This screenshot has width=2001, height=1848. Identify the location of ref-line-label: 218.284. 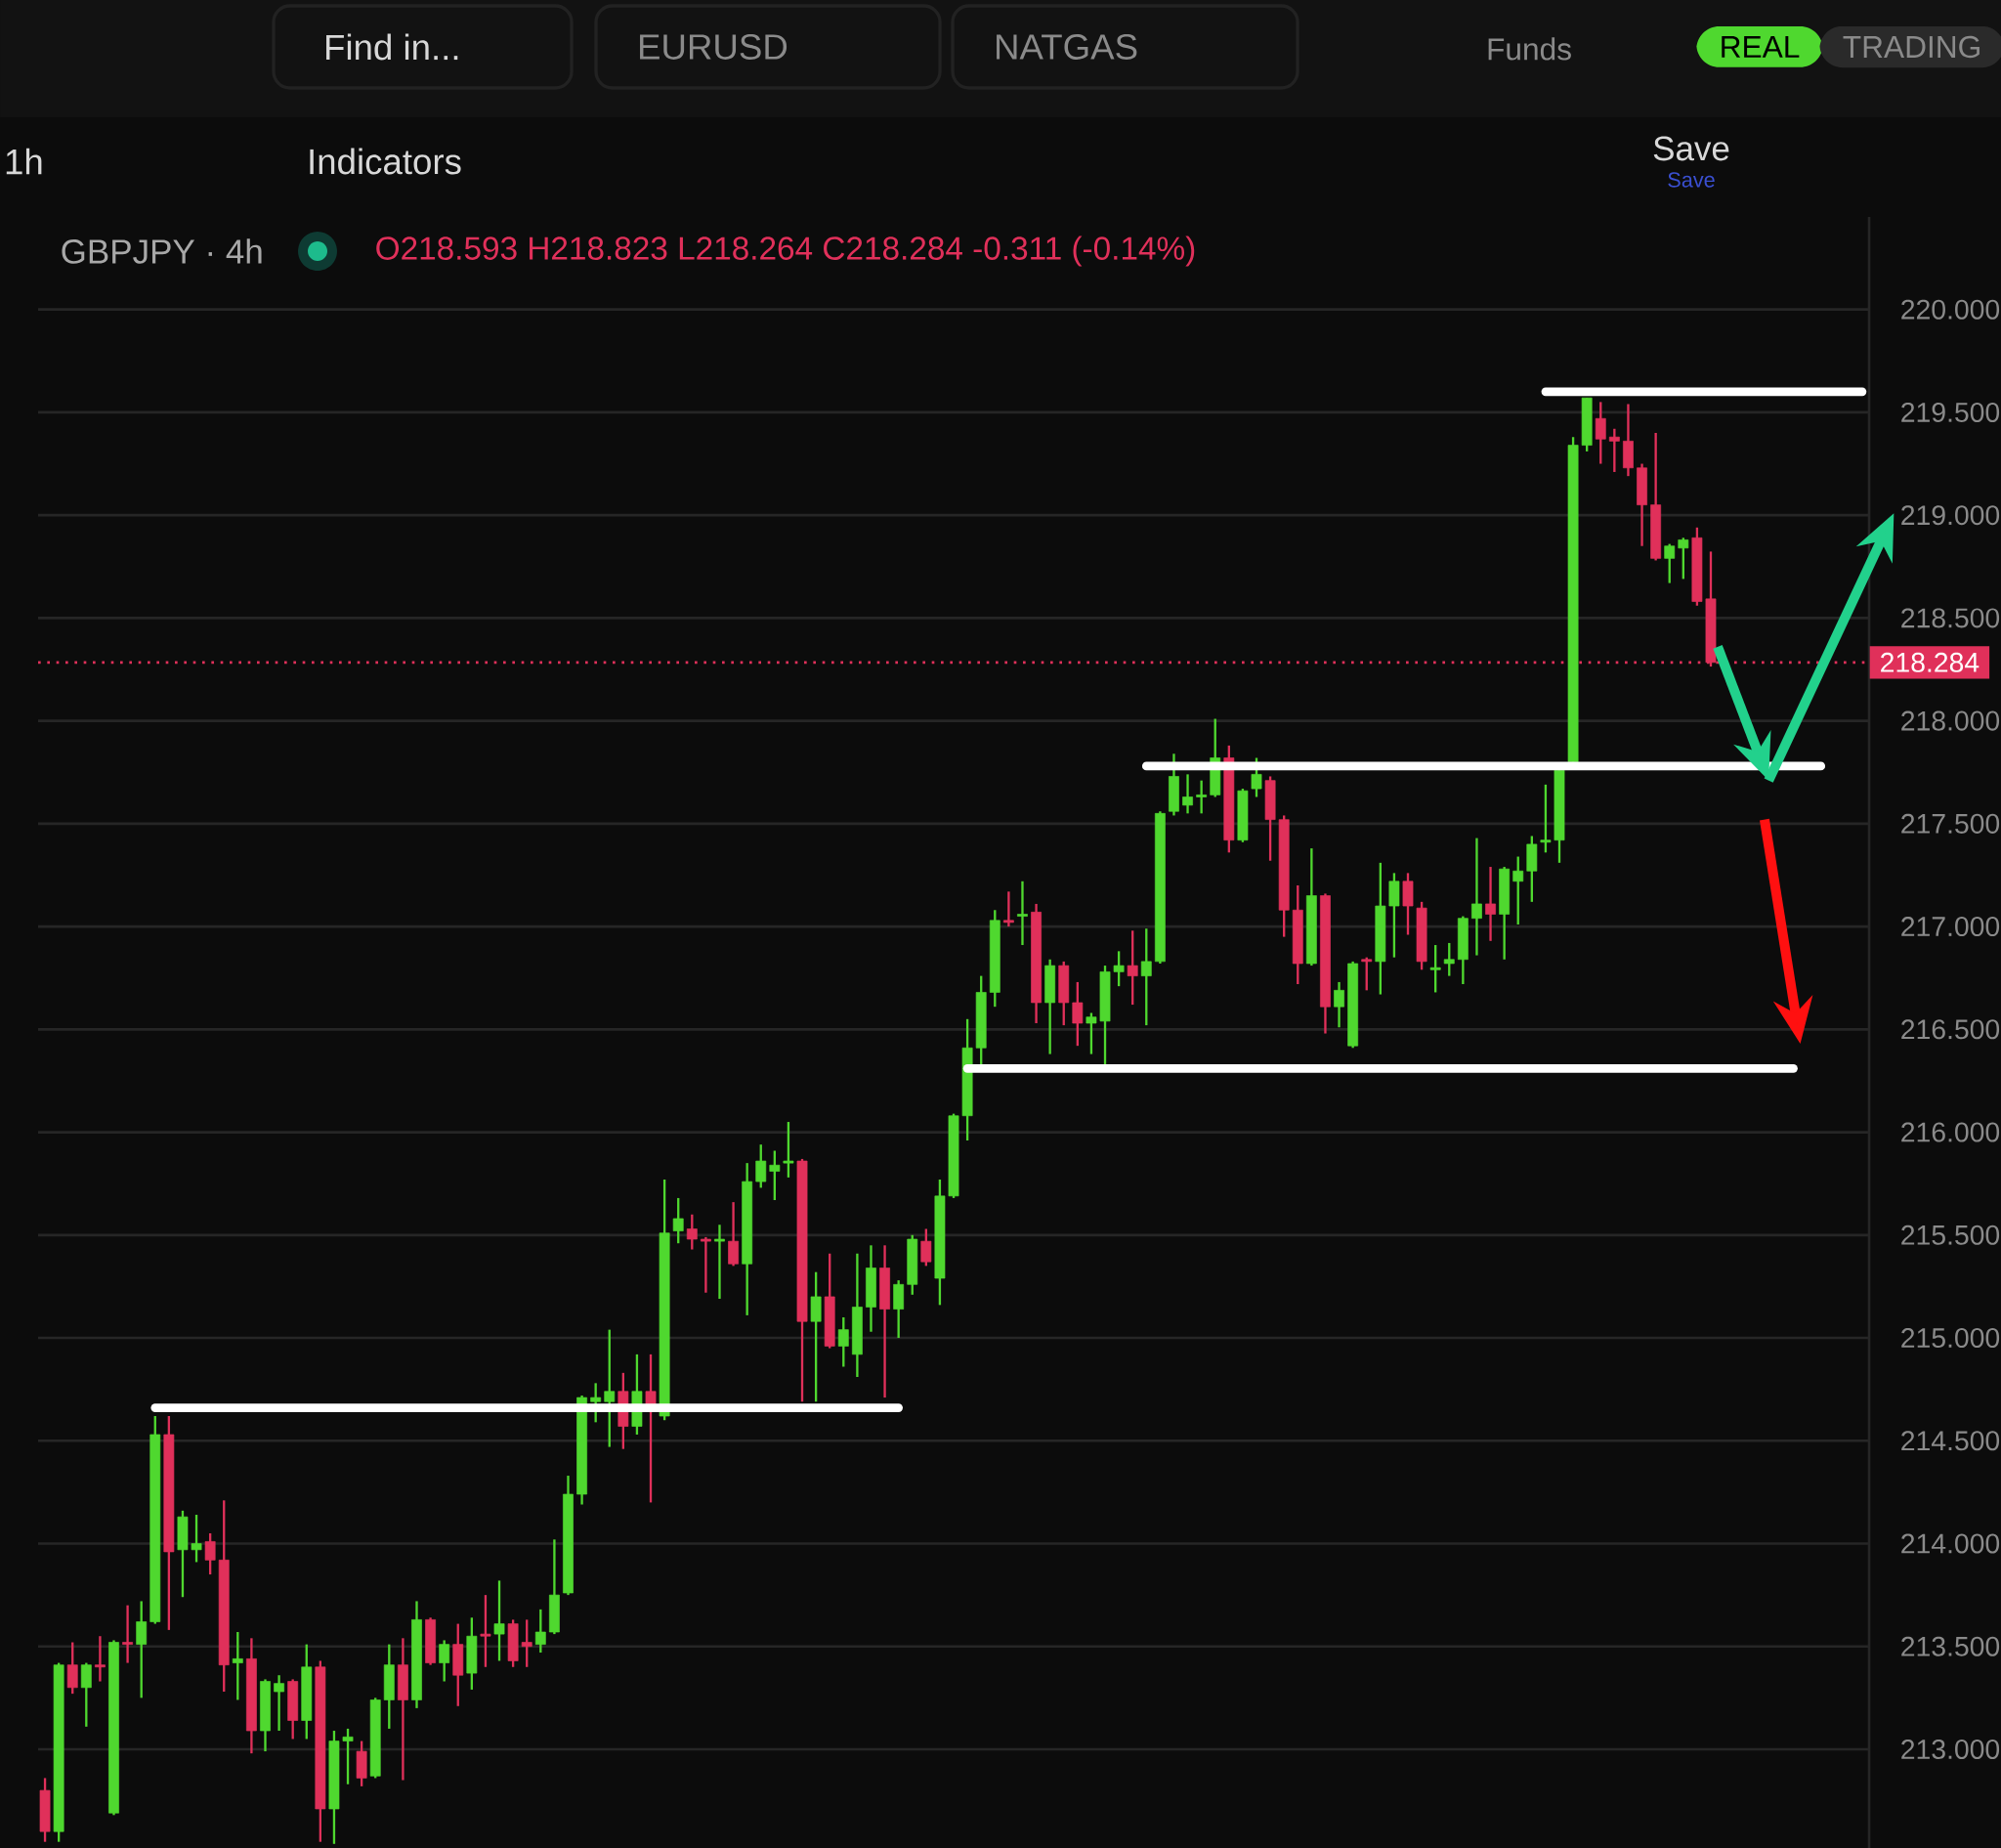
(1930, 662).